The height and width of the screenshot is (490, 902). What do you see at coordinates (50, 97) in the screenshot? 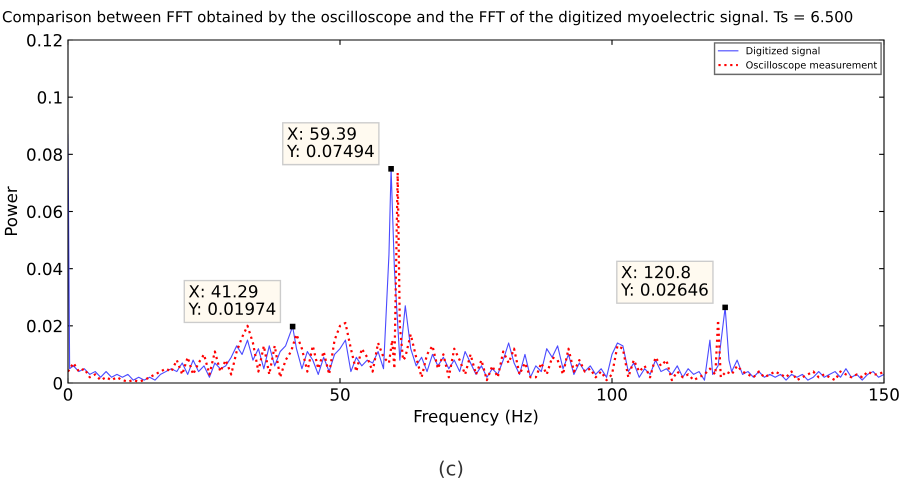
I see `y-tick-label: 0.1` at bounding box center [50, 97].